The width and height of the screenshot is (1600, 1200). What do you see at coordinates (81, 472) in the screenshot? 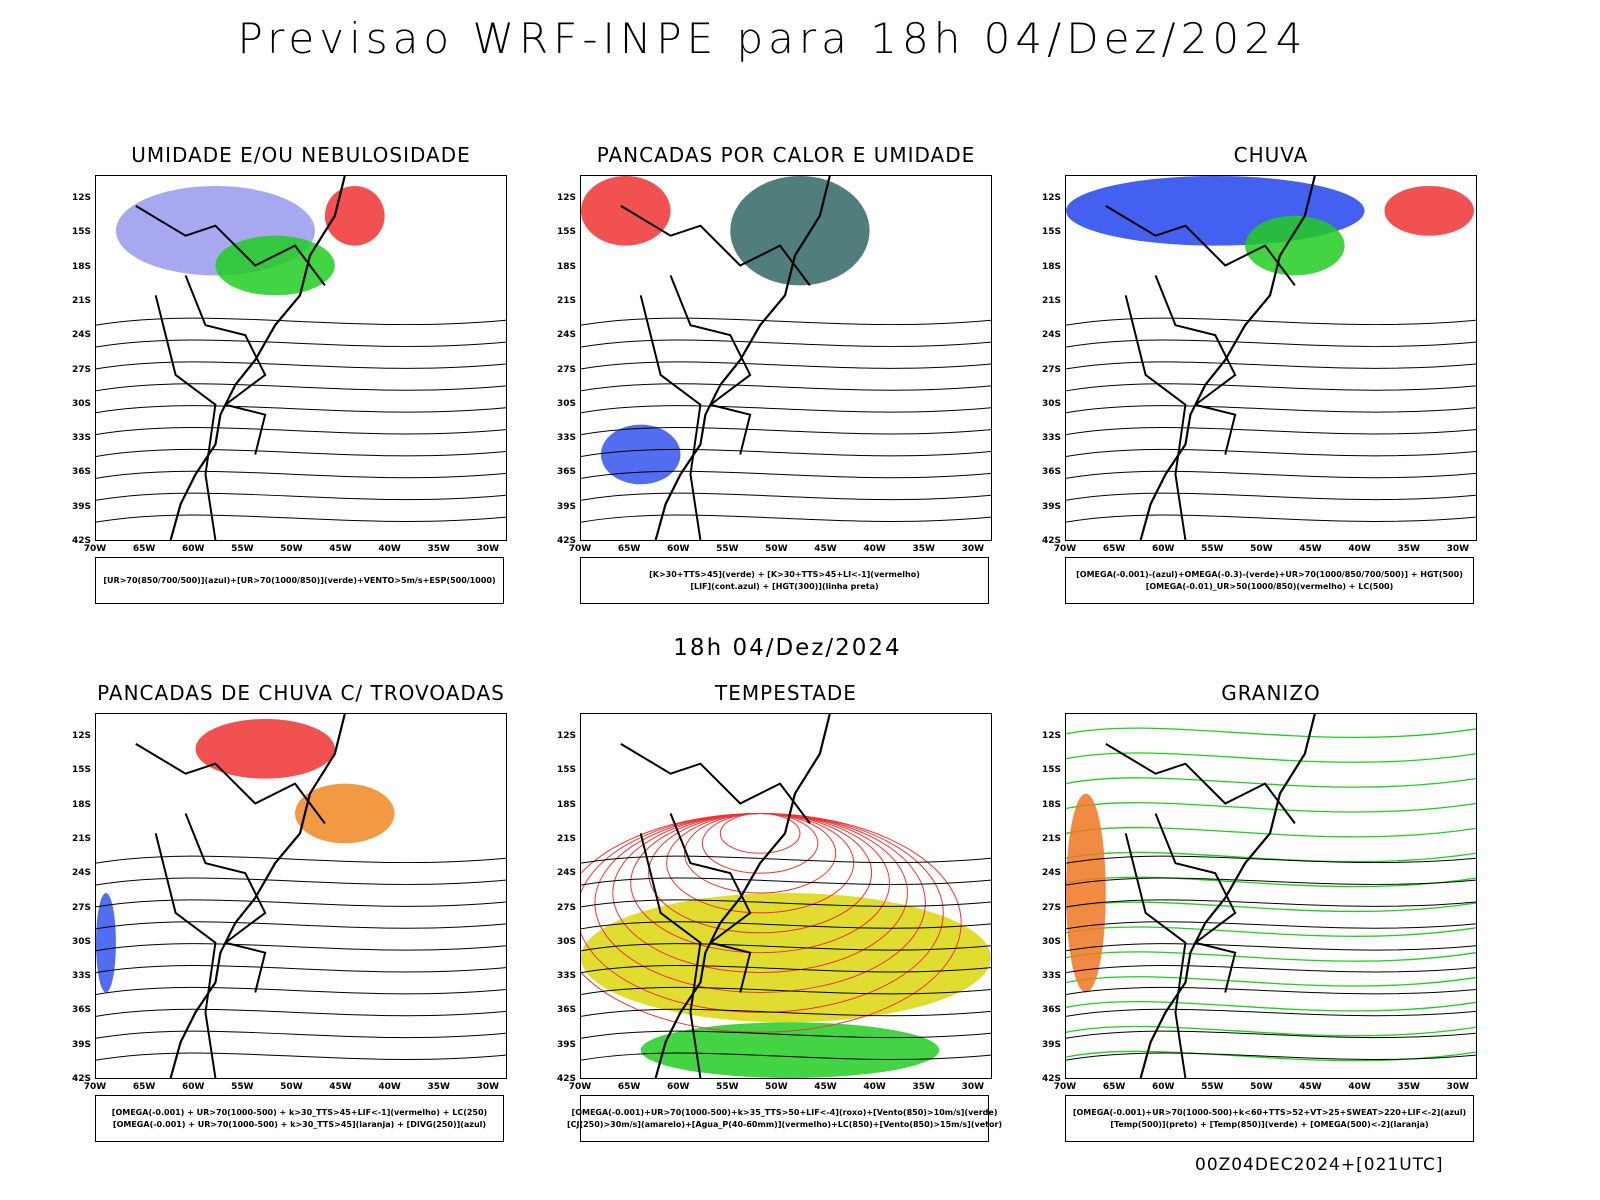
I see `latitude-tick: 36S` at bounding box center [81, 472].